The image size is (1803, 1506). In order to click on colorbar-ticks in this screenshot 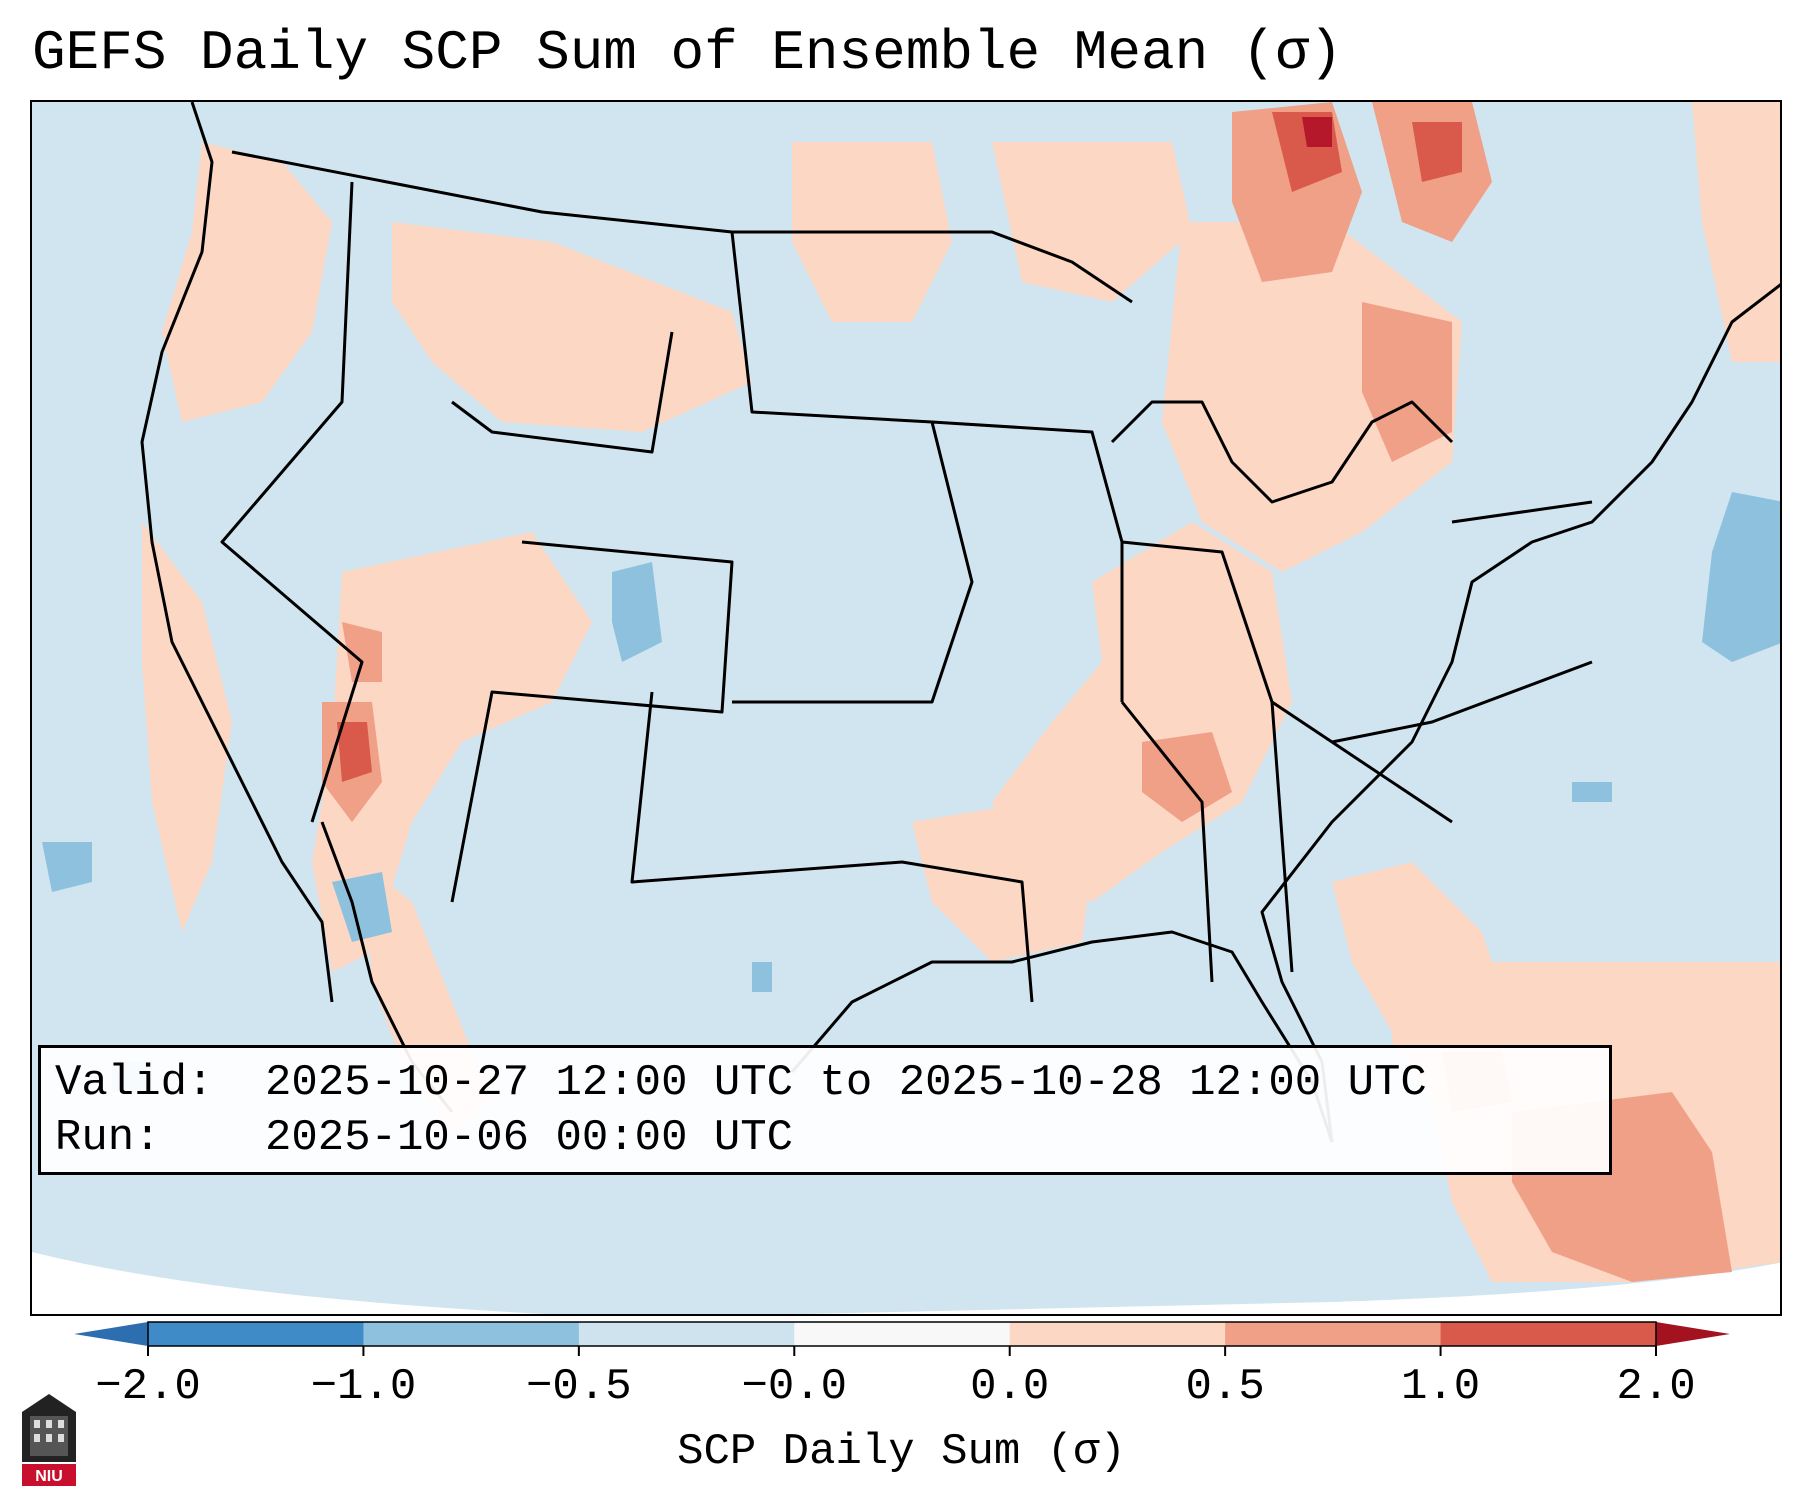, I will do `click(902, 1351)`.